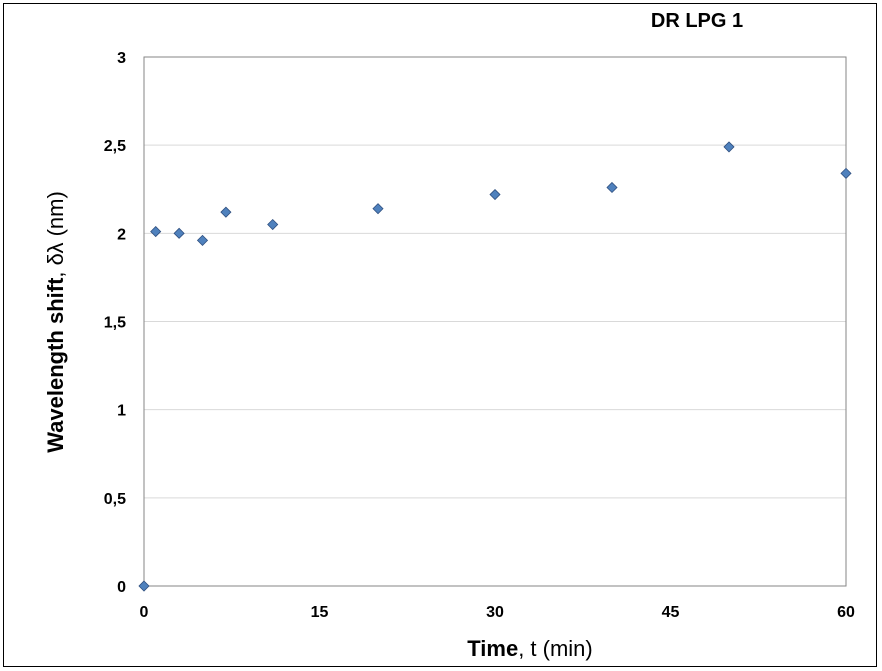 This screenshot has height=671, width=882. I want to click on y-tick-label: 2,5, so click(115, 146).